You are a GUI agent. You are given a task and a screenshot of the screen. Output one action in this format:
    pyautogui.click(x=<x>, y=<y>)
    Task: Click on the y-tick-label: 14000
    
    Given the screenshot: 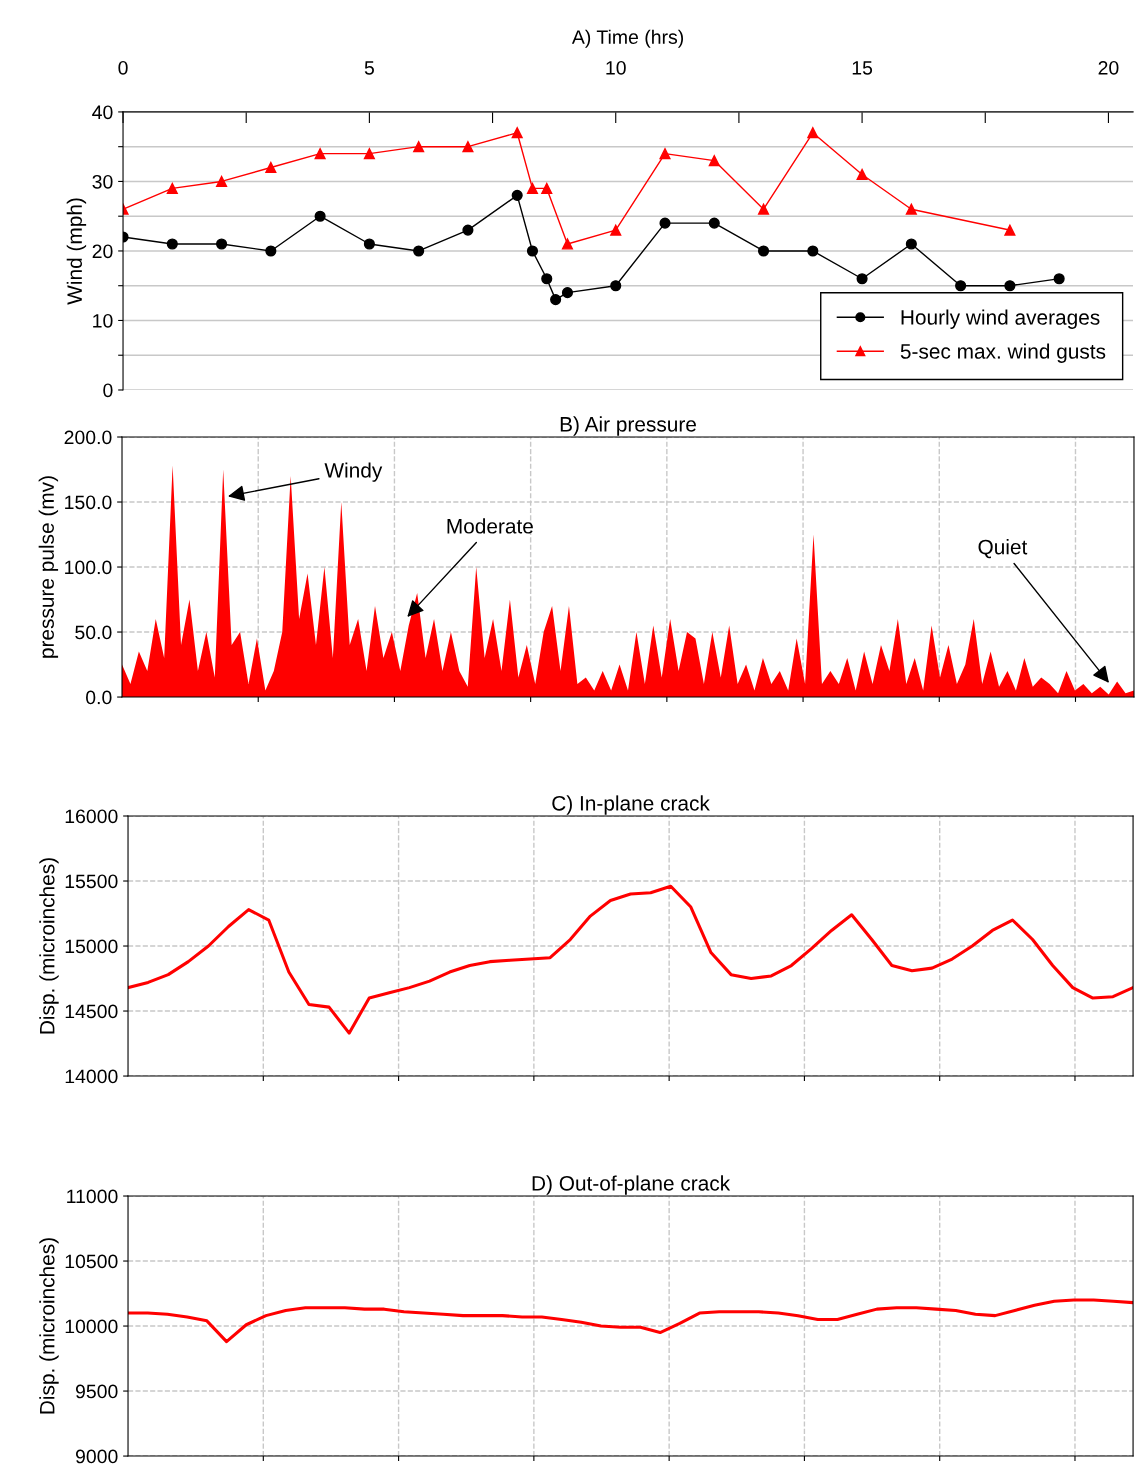 What is the action you would take?
    pyautogui.click(x=91, y=1076)
    